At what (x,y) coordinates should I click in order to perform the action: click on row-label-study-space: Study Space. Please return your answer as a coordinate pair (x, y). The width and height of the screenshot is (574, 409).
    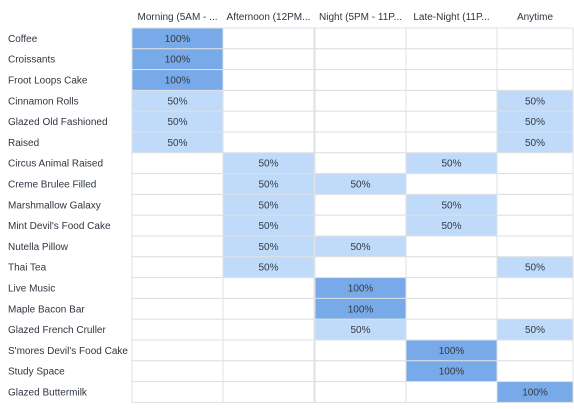
    Looking at the image, I should click on (36, 372).